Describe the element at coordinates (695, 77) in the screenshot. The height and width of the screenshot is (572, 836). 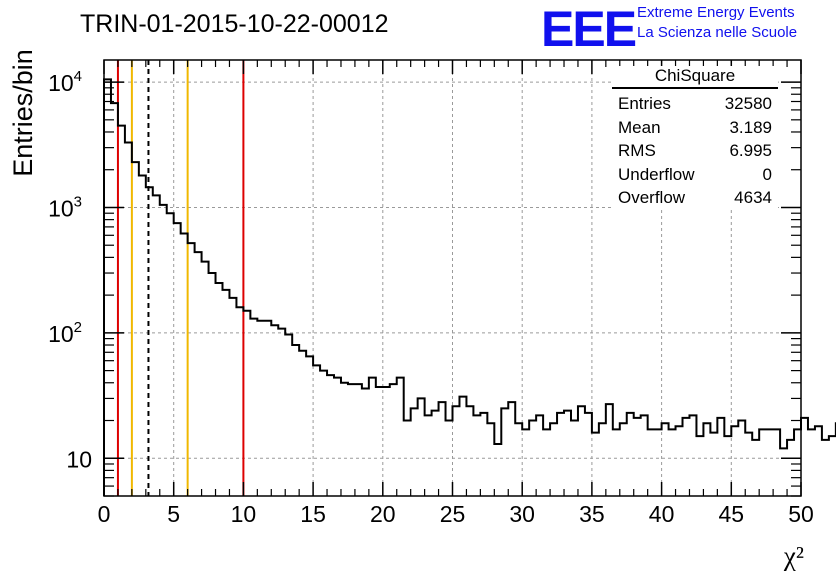
I see `stats-title: ChiSquare` at that location.